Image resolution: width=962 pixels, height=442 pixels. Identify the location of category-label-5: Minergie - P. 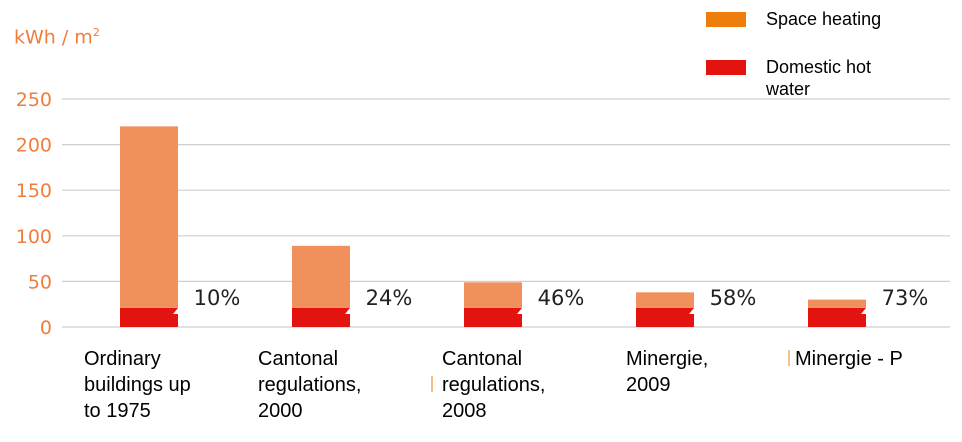
(873, 359).